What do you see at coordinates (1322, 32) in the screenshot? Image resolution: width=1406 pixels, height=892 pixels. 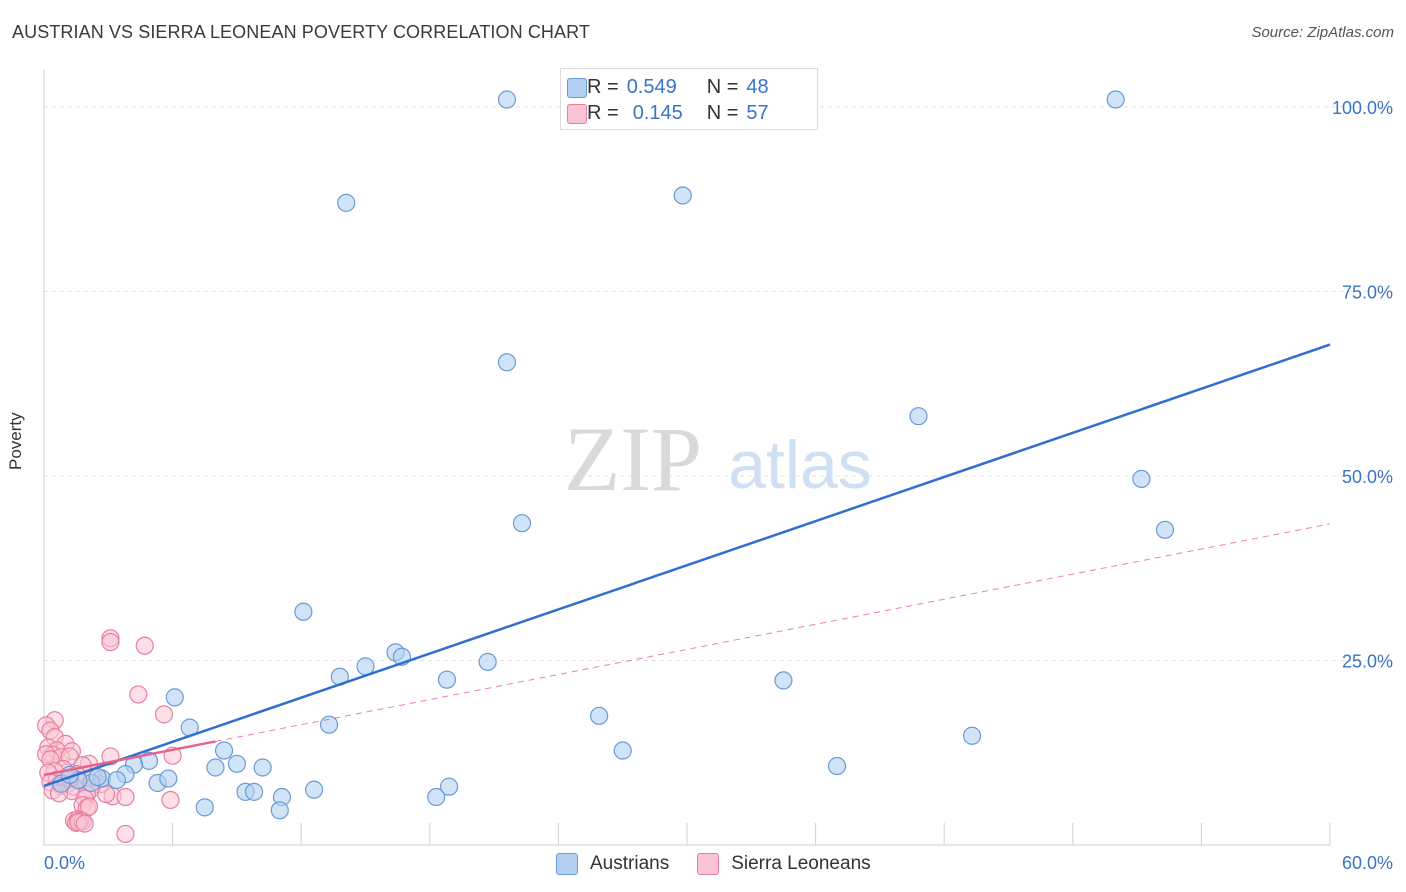 I see `source-label: Source: ZipAtlas.com` at bounding box center [1322, 32].